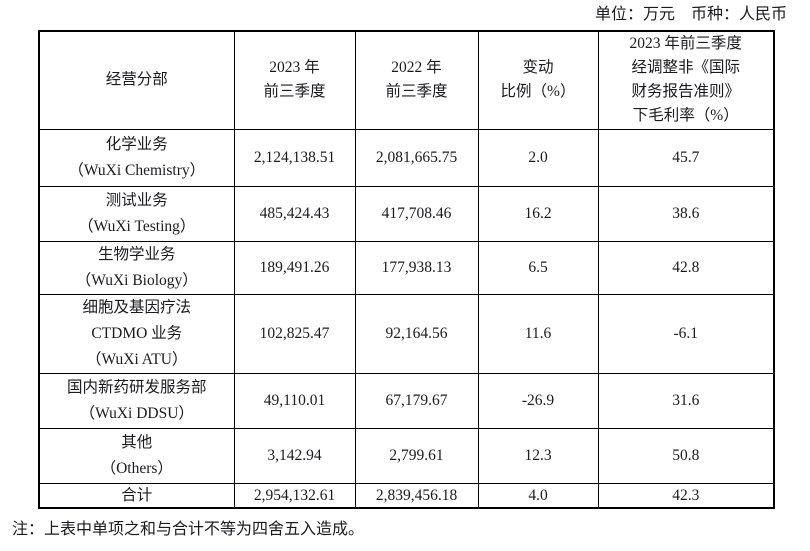  I want to click on table-row: 其他 （Others） 3,142.94 2,799.61 12.3 50.8, so click(406, 455).